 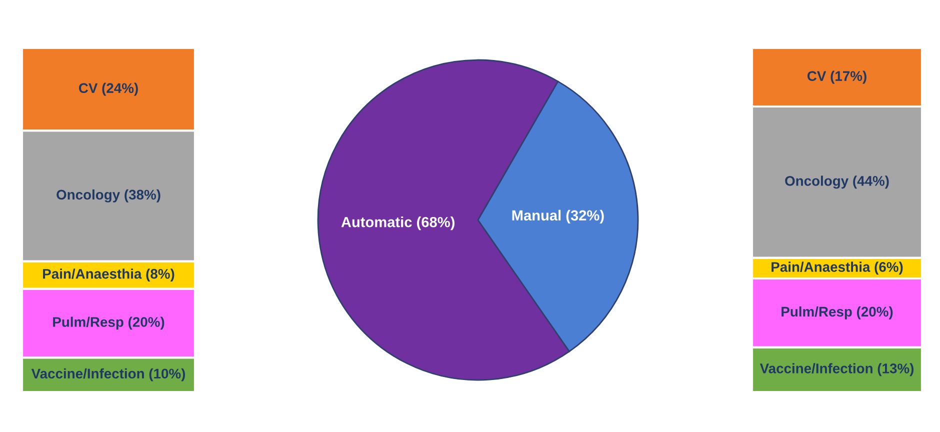 What do you see at coordinates (108, 375) in the screenshot?
I see `data-label: Vaccine/Infection (10%)` at bounding box center [108, 375].